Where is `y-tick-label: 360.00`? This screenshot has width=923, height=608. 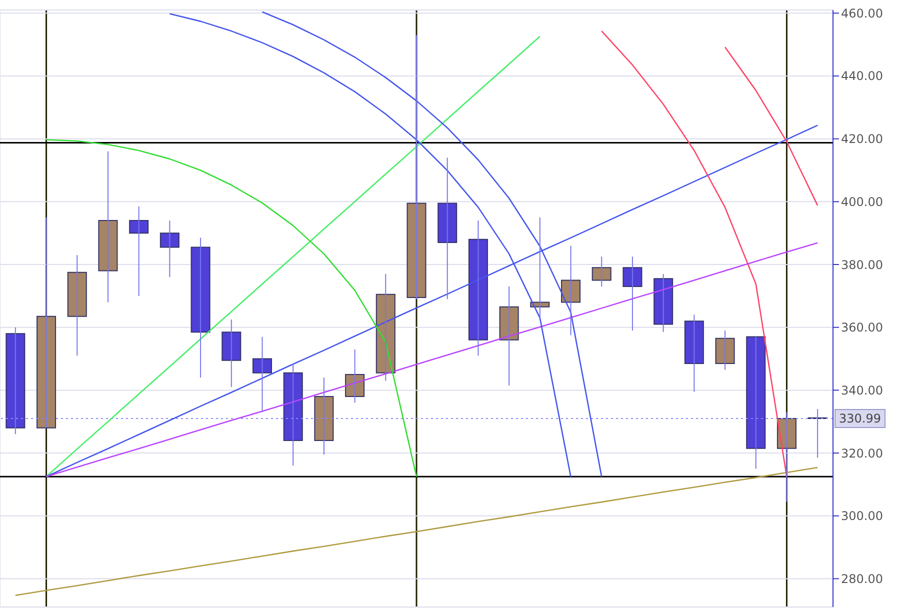
y-tick-label: 360.00 is located at coordinates (862, 327).